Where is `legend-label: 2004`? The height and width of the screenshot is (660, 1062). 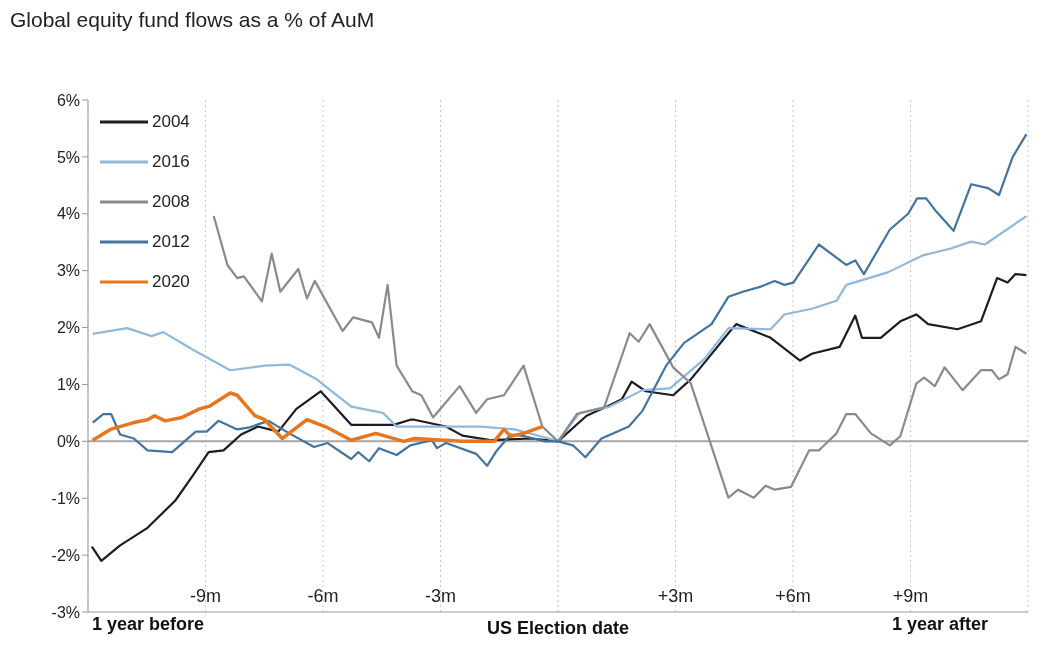 legend-label: 2004 is located at coordinates (171, 122).